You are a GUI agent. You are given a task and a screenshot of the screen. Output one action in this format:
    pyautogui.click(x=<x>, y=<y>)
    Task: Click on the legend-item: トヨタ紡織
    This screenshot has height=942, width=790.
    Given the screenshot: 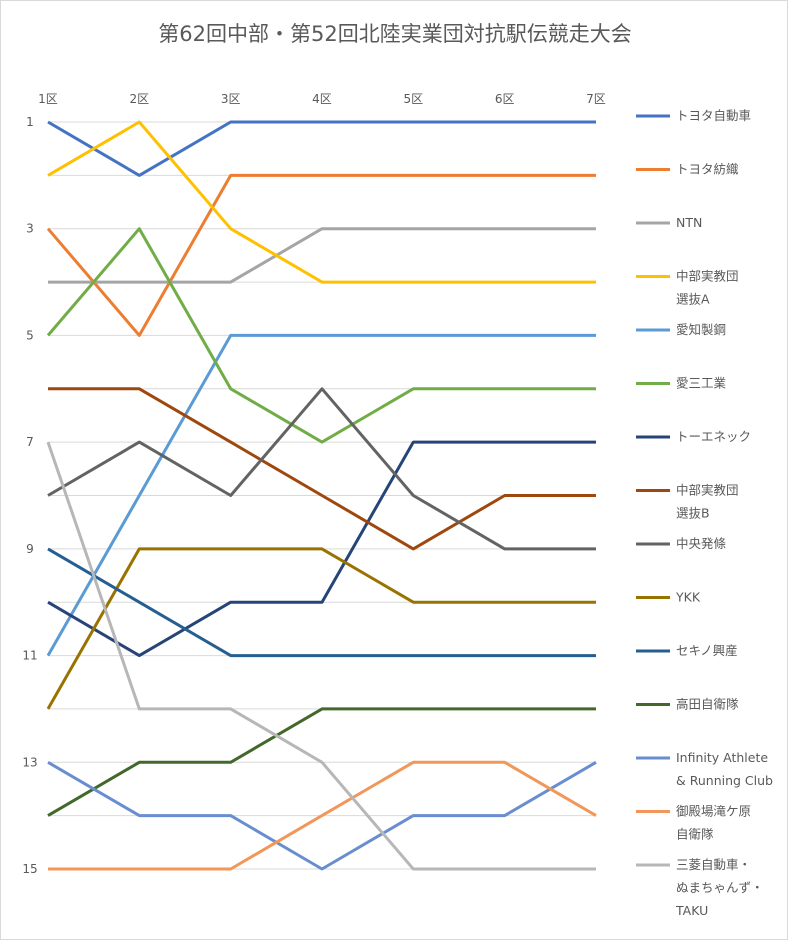 What is the action you would take?
    pyautogui.click(x=687, y=169)
    